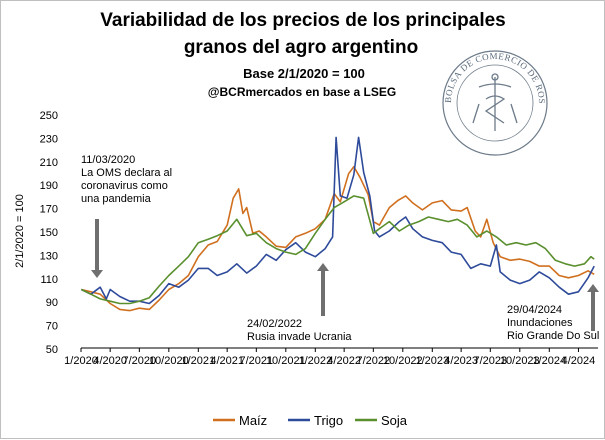 The height and width of the screenshot is (440, 605). What do you see at coordinates (274, 324) in the screenshot?
I see `annotation-text: 24/02/2022` at bounding box center [274, 324].